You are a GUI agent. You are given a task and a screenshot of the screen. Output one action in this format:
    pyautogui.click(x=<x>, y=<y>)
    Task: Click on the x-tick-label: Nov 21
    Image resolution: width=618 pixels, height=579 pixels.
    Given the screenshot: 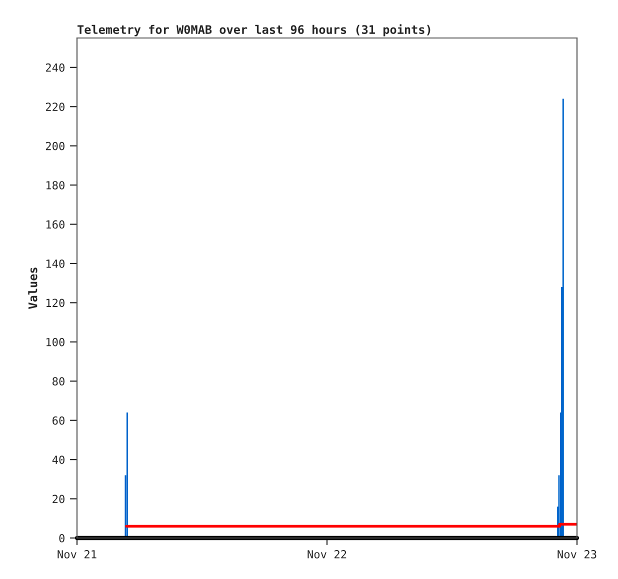 What is the action you would take?
    pyautogui.click(x=77, y=554)
    